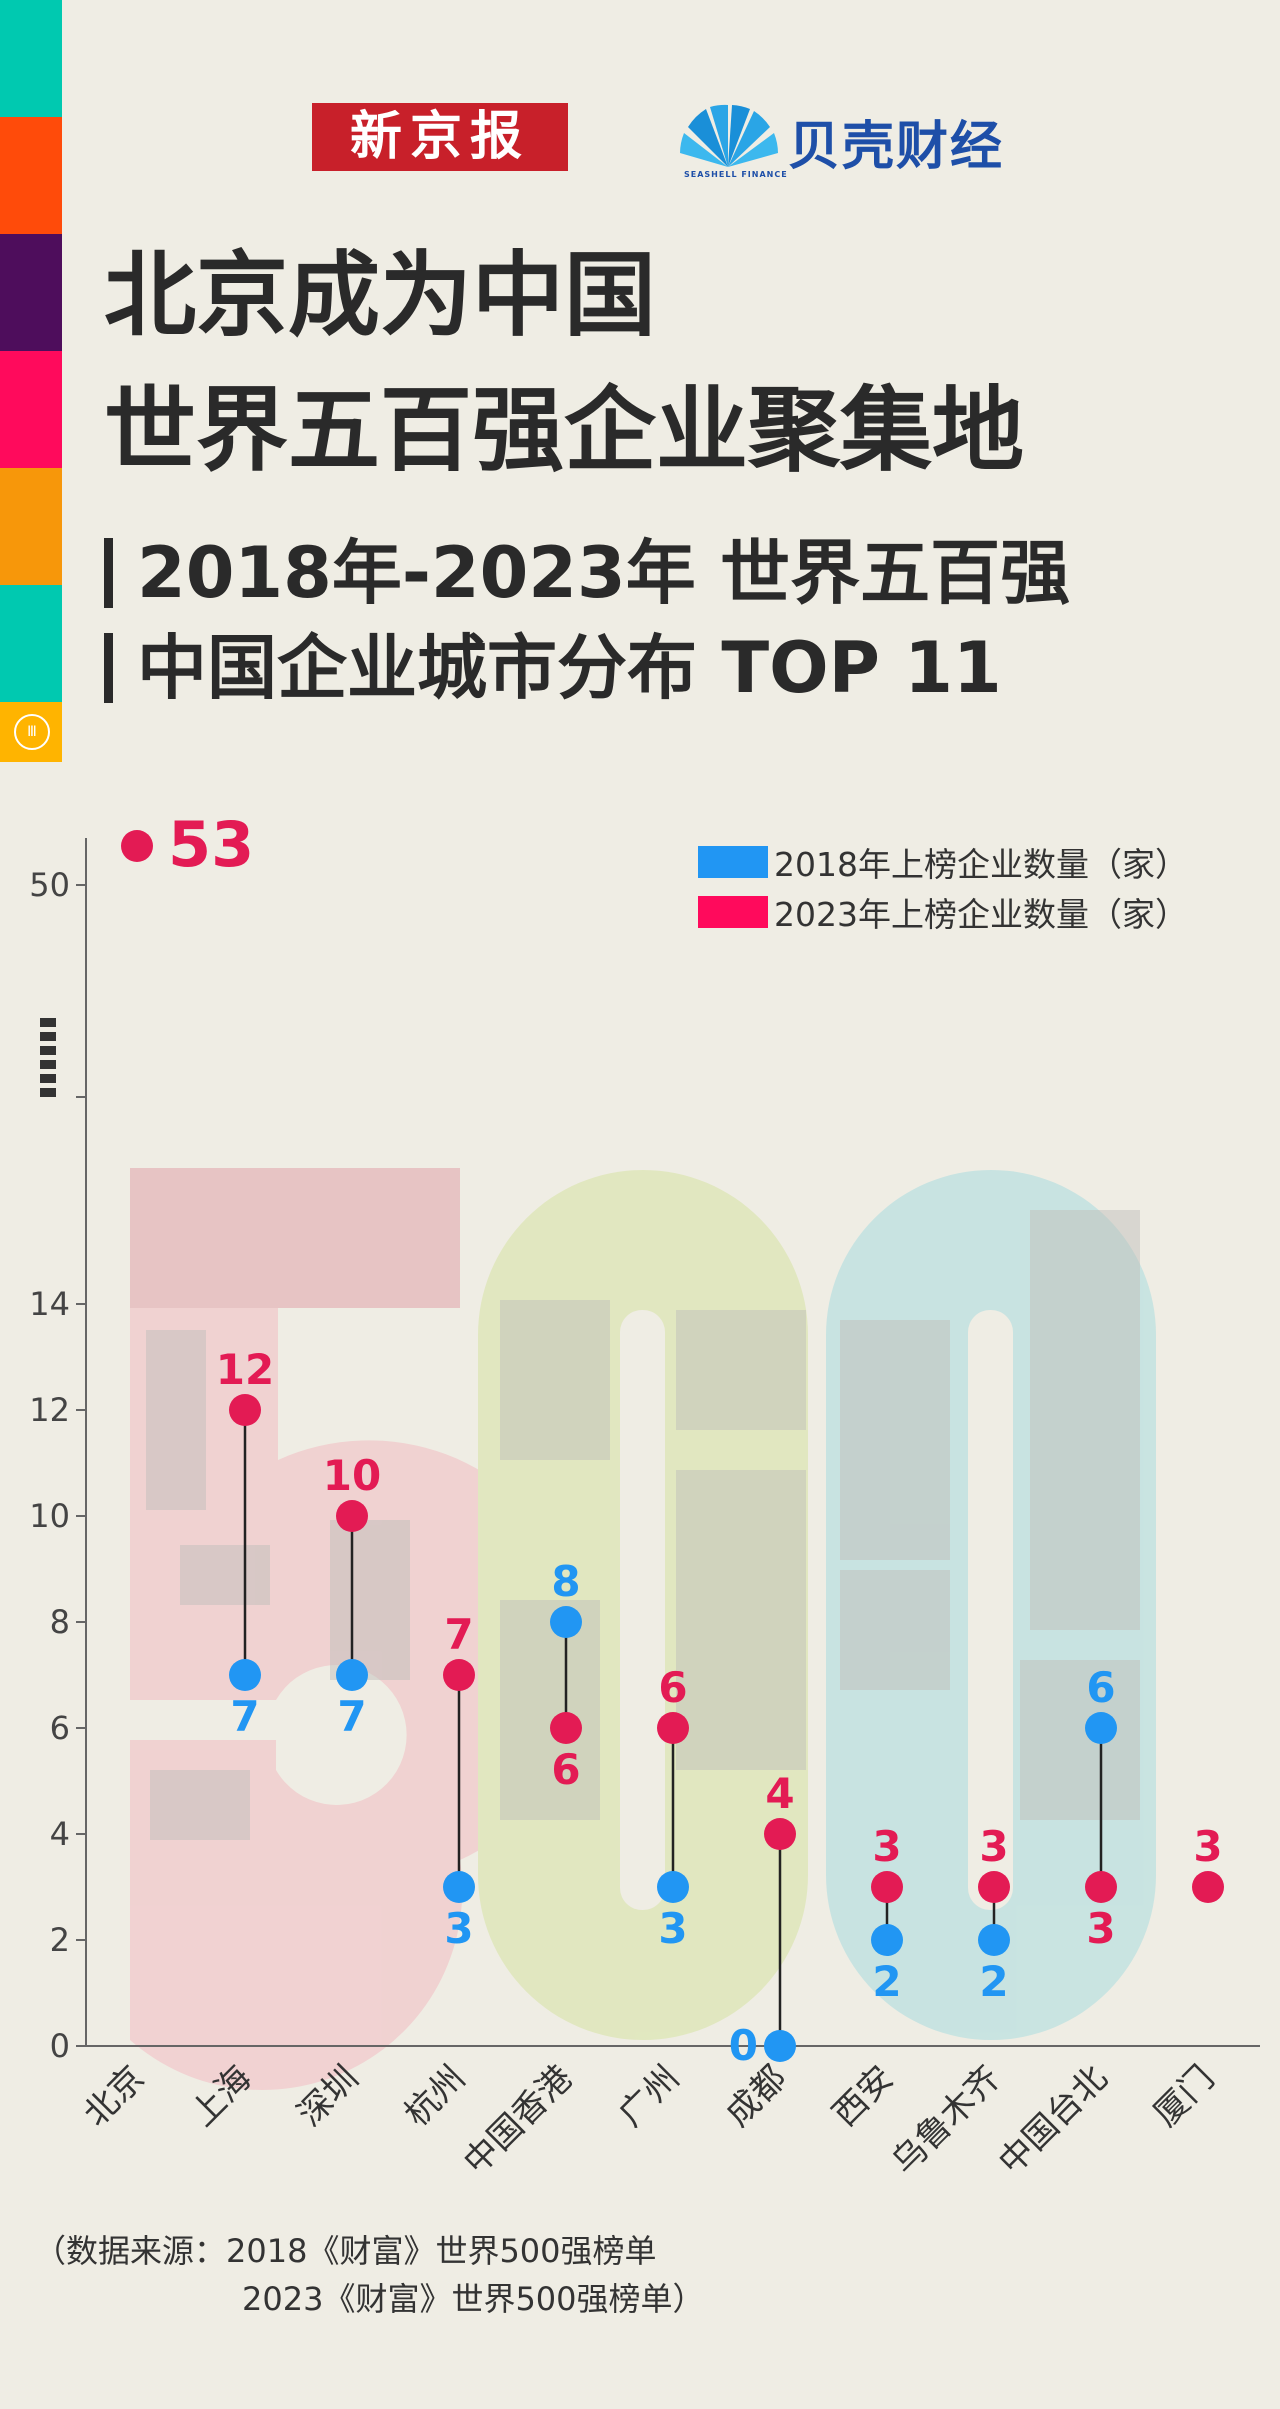  I want to click on seashell-icon, so click(729, 135).